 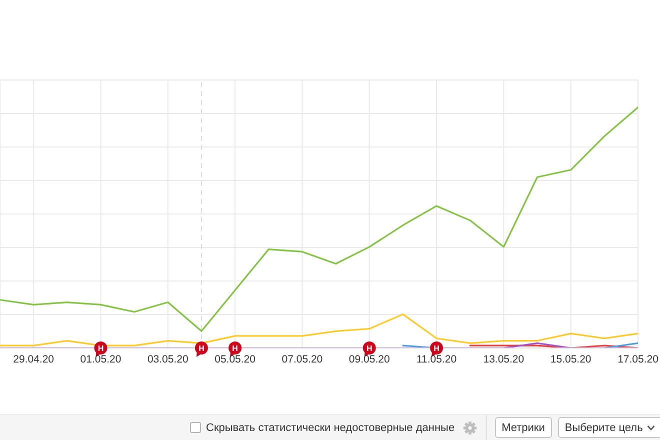 What do you see at coordinates (436, 359) in the screenshot?
I see `x-tick-label: 11.05.20` at bounding box center [436, 359].